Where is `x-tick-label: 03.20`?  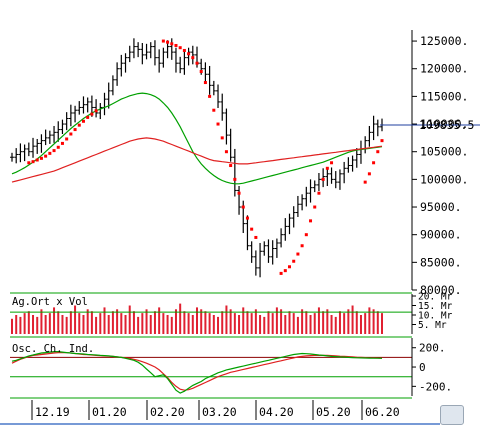 x-tick-label: 03.20 is located at coordinates (219, 412).